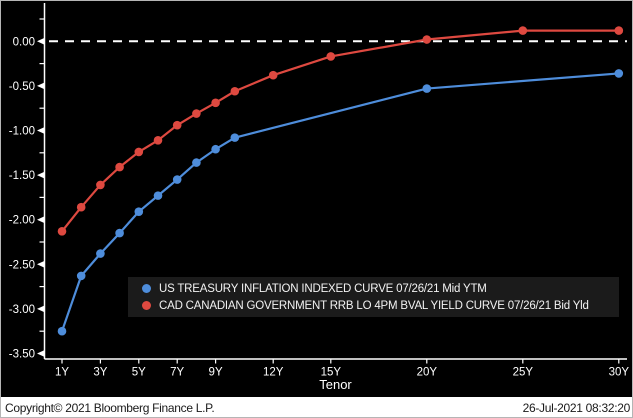 Image resolution: width=633 pixels, height=418 pixels. I want to click on y-tick-label: -1.50, so click(22, 176).